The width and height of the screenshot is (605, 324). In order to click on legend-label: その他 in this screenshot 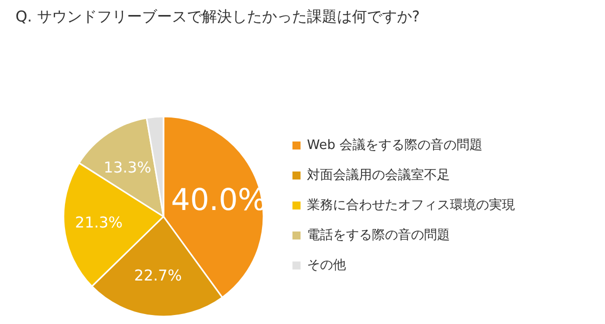, I will do `click(326, 265)`.